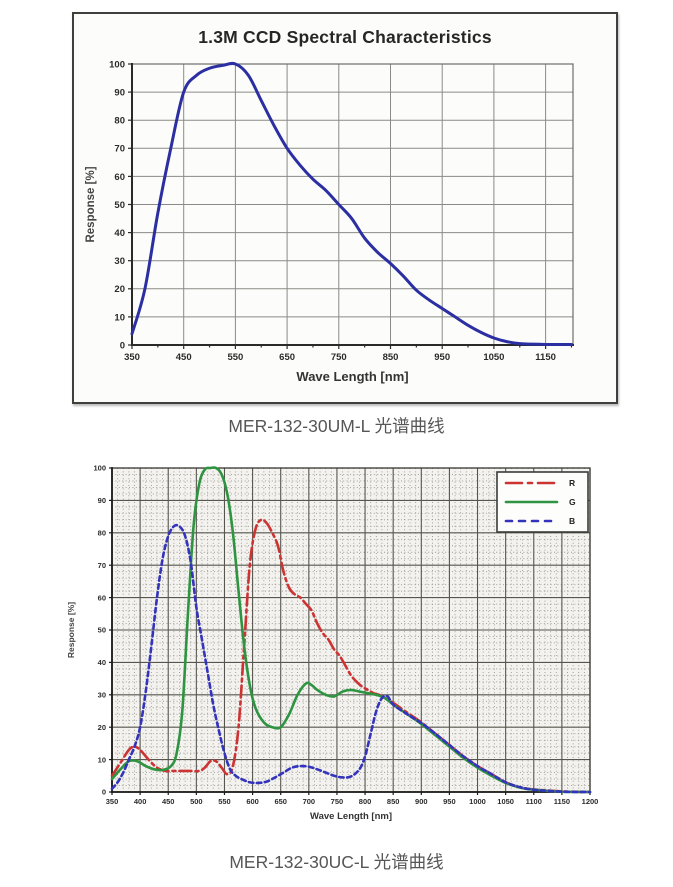 Image resolution: width=673 pixels, height=887 pixels. Describe the element at coordinates (336, 426) in the screenshot. I see `caption-mono: MER-132-30UM-L 光谱曲线` at that location.